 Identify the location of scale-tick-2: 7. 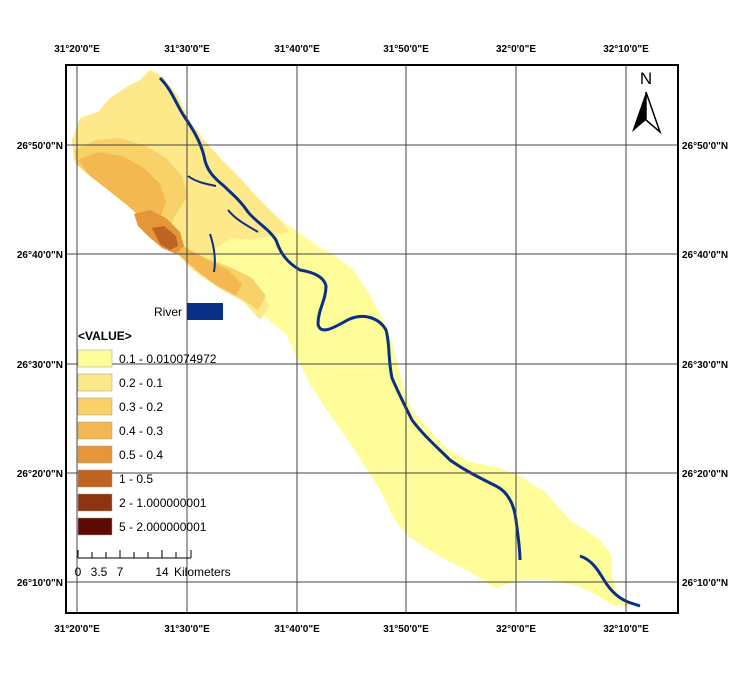
(120, 572).